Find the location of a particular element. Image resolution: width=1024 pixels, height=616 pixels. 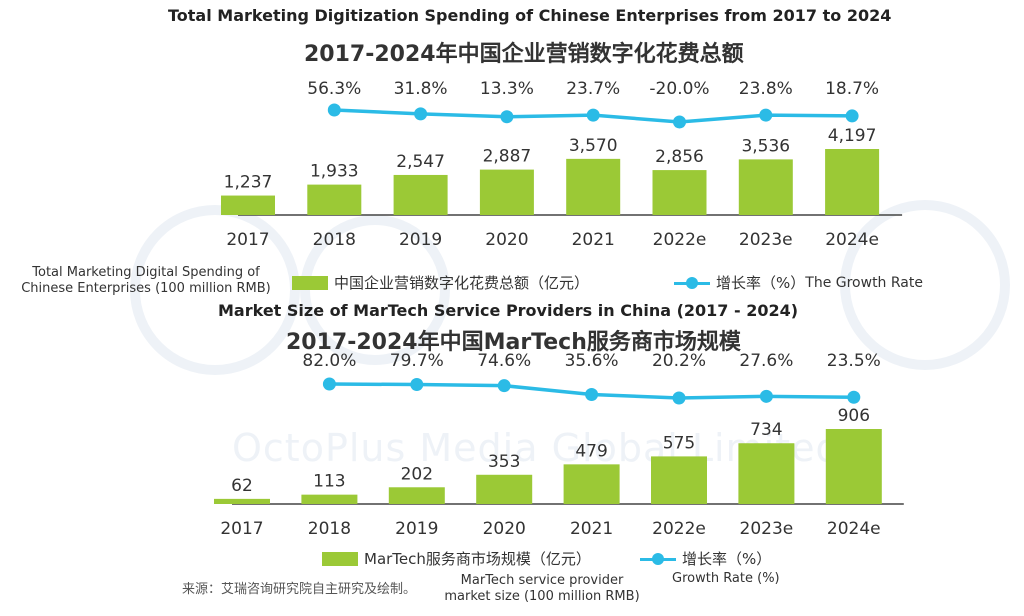

chart1-bar-2019 is located at coordinates (420, 194).